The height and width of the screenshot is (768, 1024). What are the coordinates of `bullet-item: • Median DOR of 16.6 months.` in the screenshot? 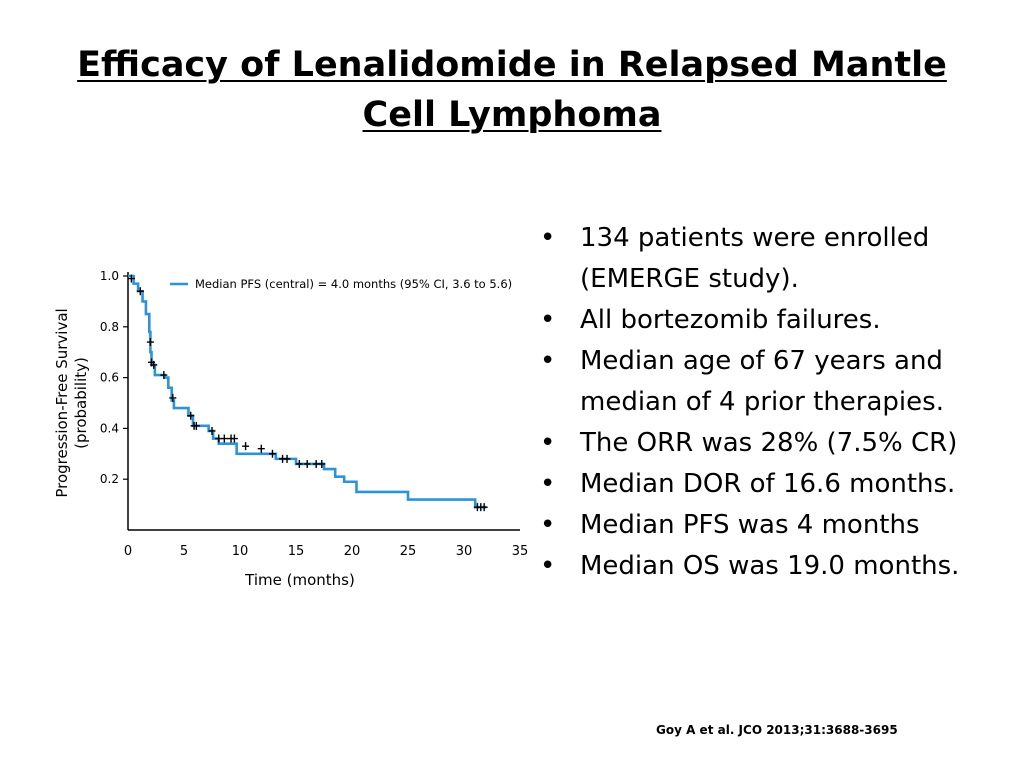 It's located at (760, 484).